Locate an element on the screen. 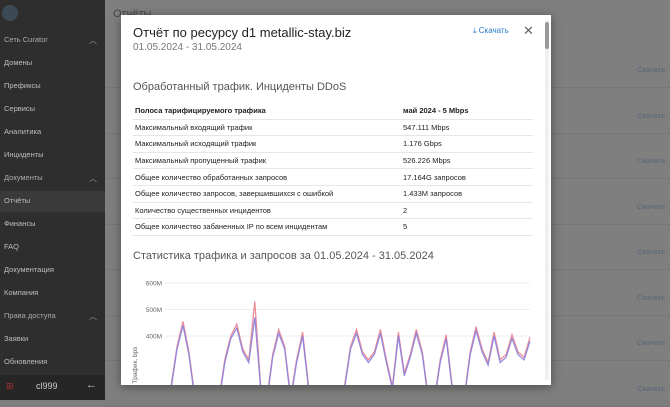 This screenshot has height=407, width=670. table-row: Максимальный исходящий трафик 1.176 Gbps is located at coordinates (333, 144).